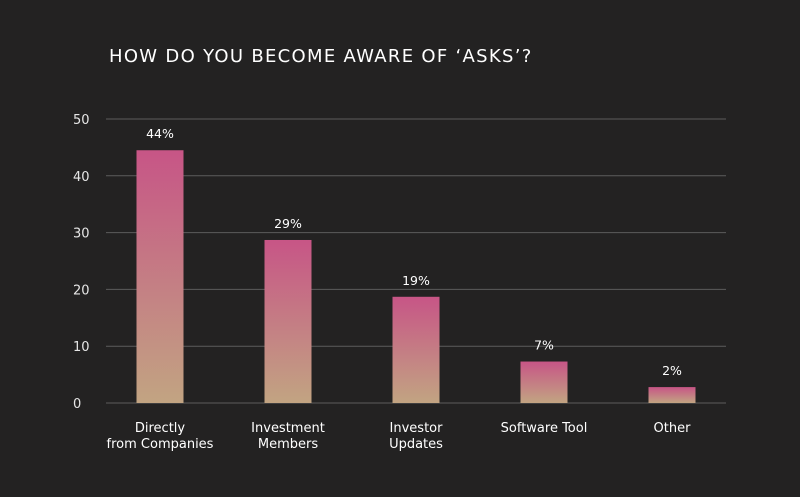 The image size is (800, 497). Describe the element at coordinates (416, 444) in the screenshot. I see `category-label-2-line-1: Updates` at that location.